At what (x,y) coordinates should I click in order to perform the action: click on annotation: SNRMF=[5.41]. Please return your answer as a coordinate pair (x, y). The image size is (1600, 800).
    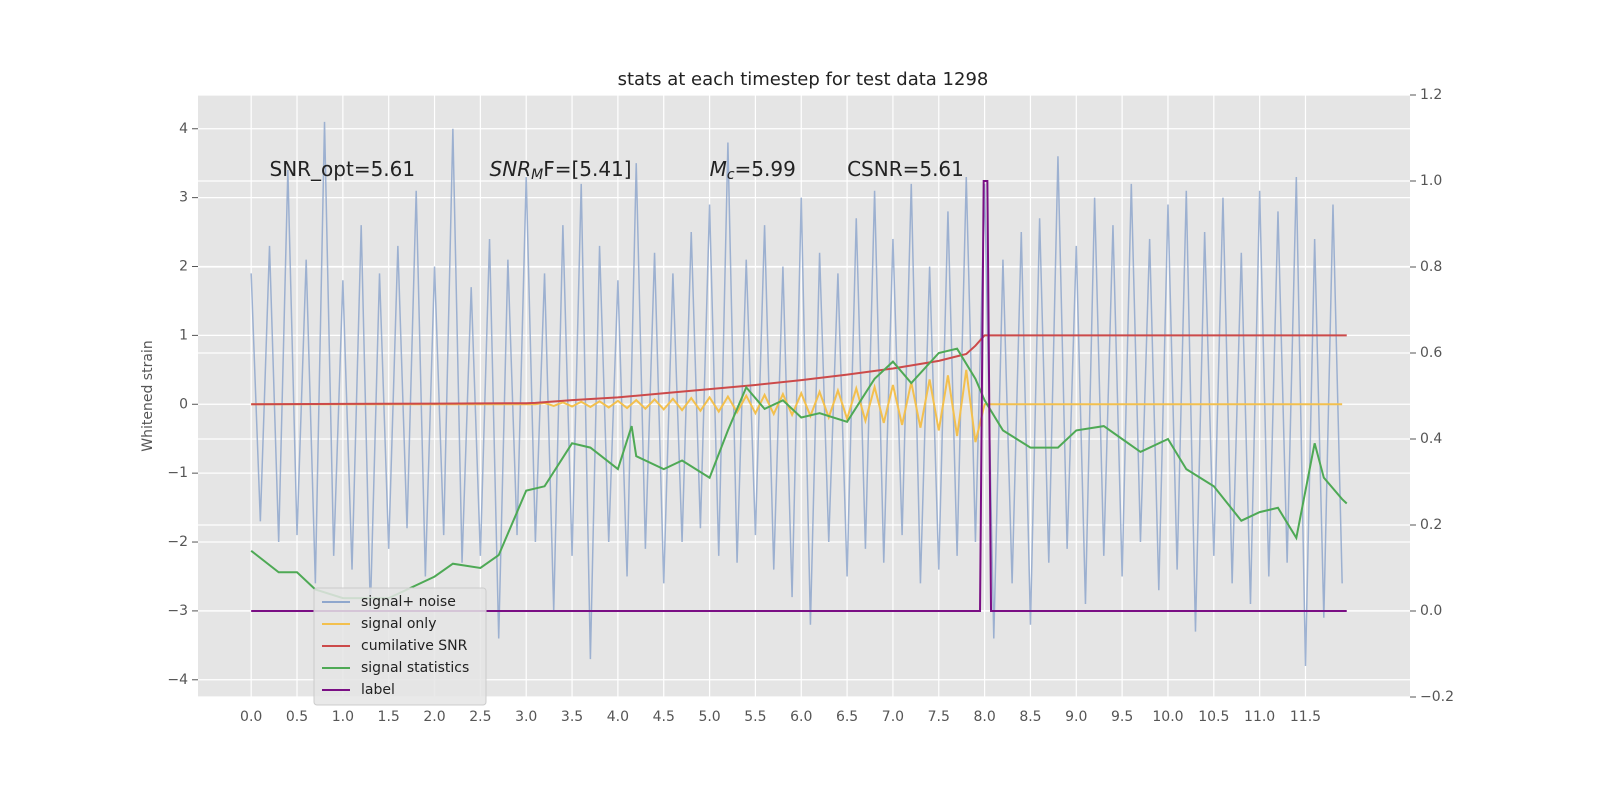
    Looking at the image, I should click on (561, 170).